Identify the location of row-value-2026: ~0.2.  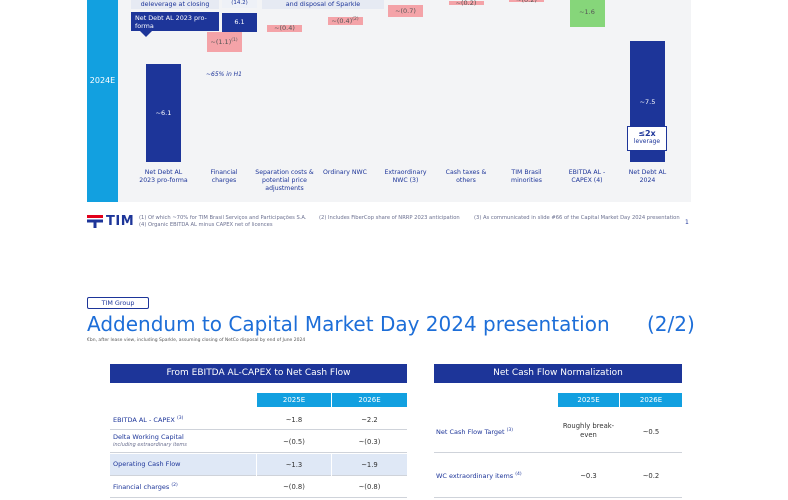
(651, 476).